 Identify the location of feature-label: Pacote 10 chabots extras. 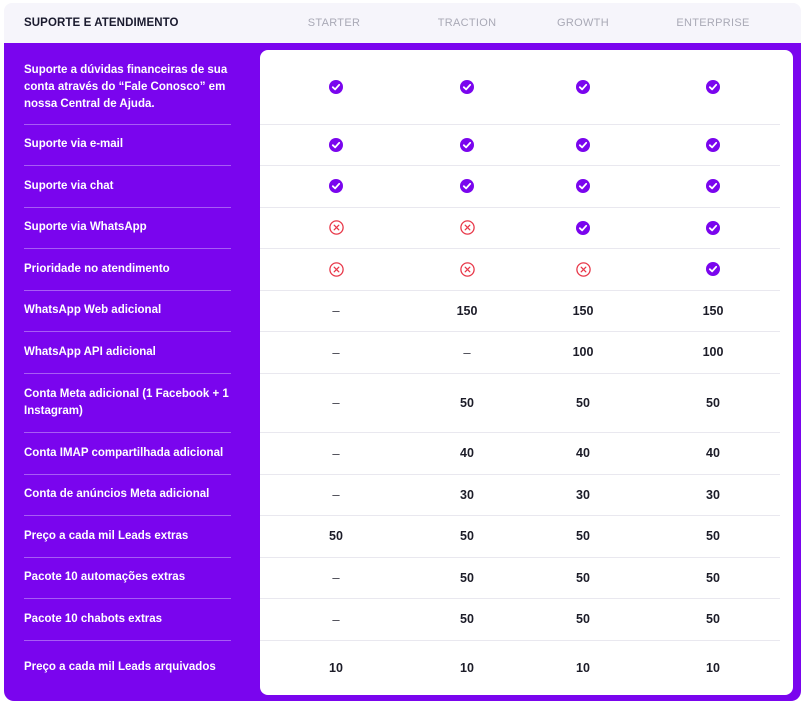
(127, 619).